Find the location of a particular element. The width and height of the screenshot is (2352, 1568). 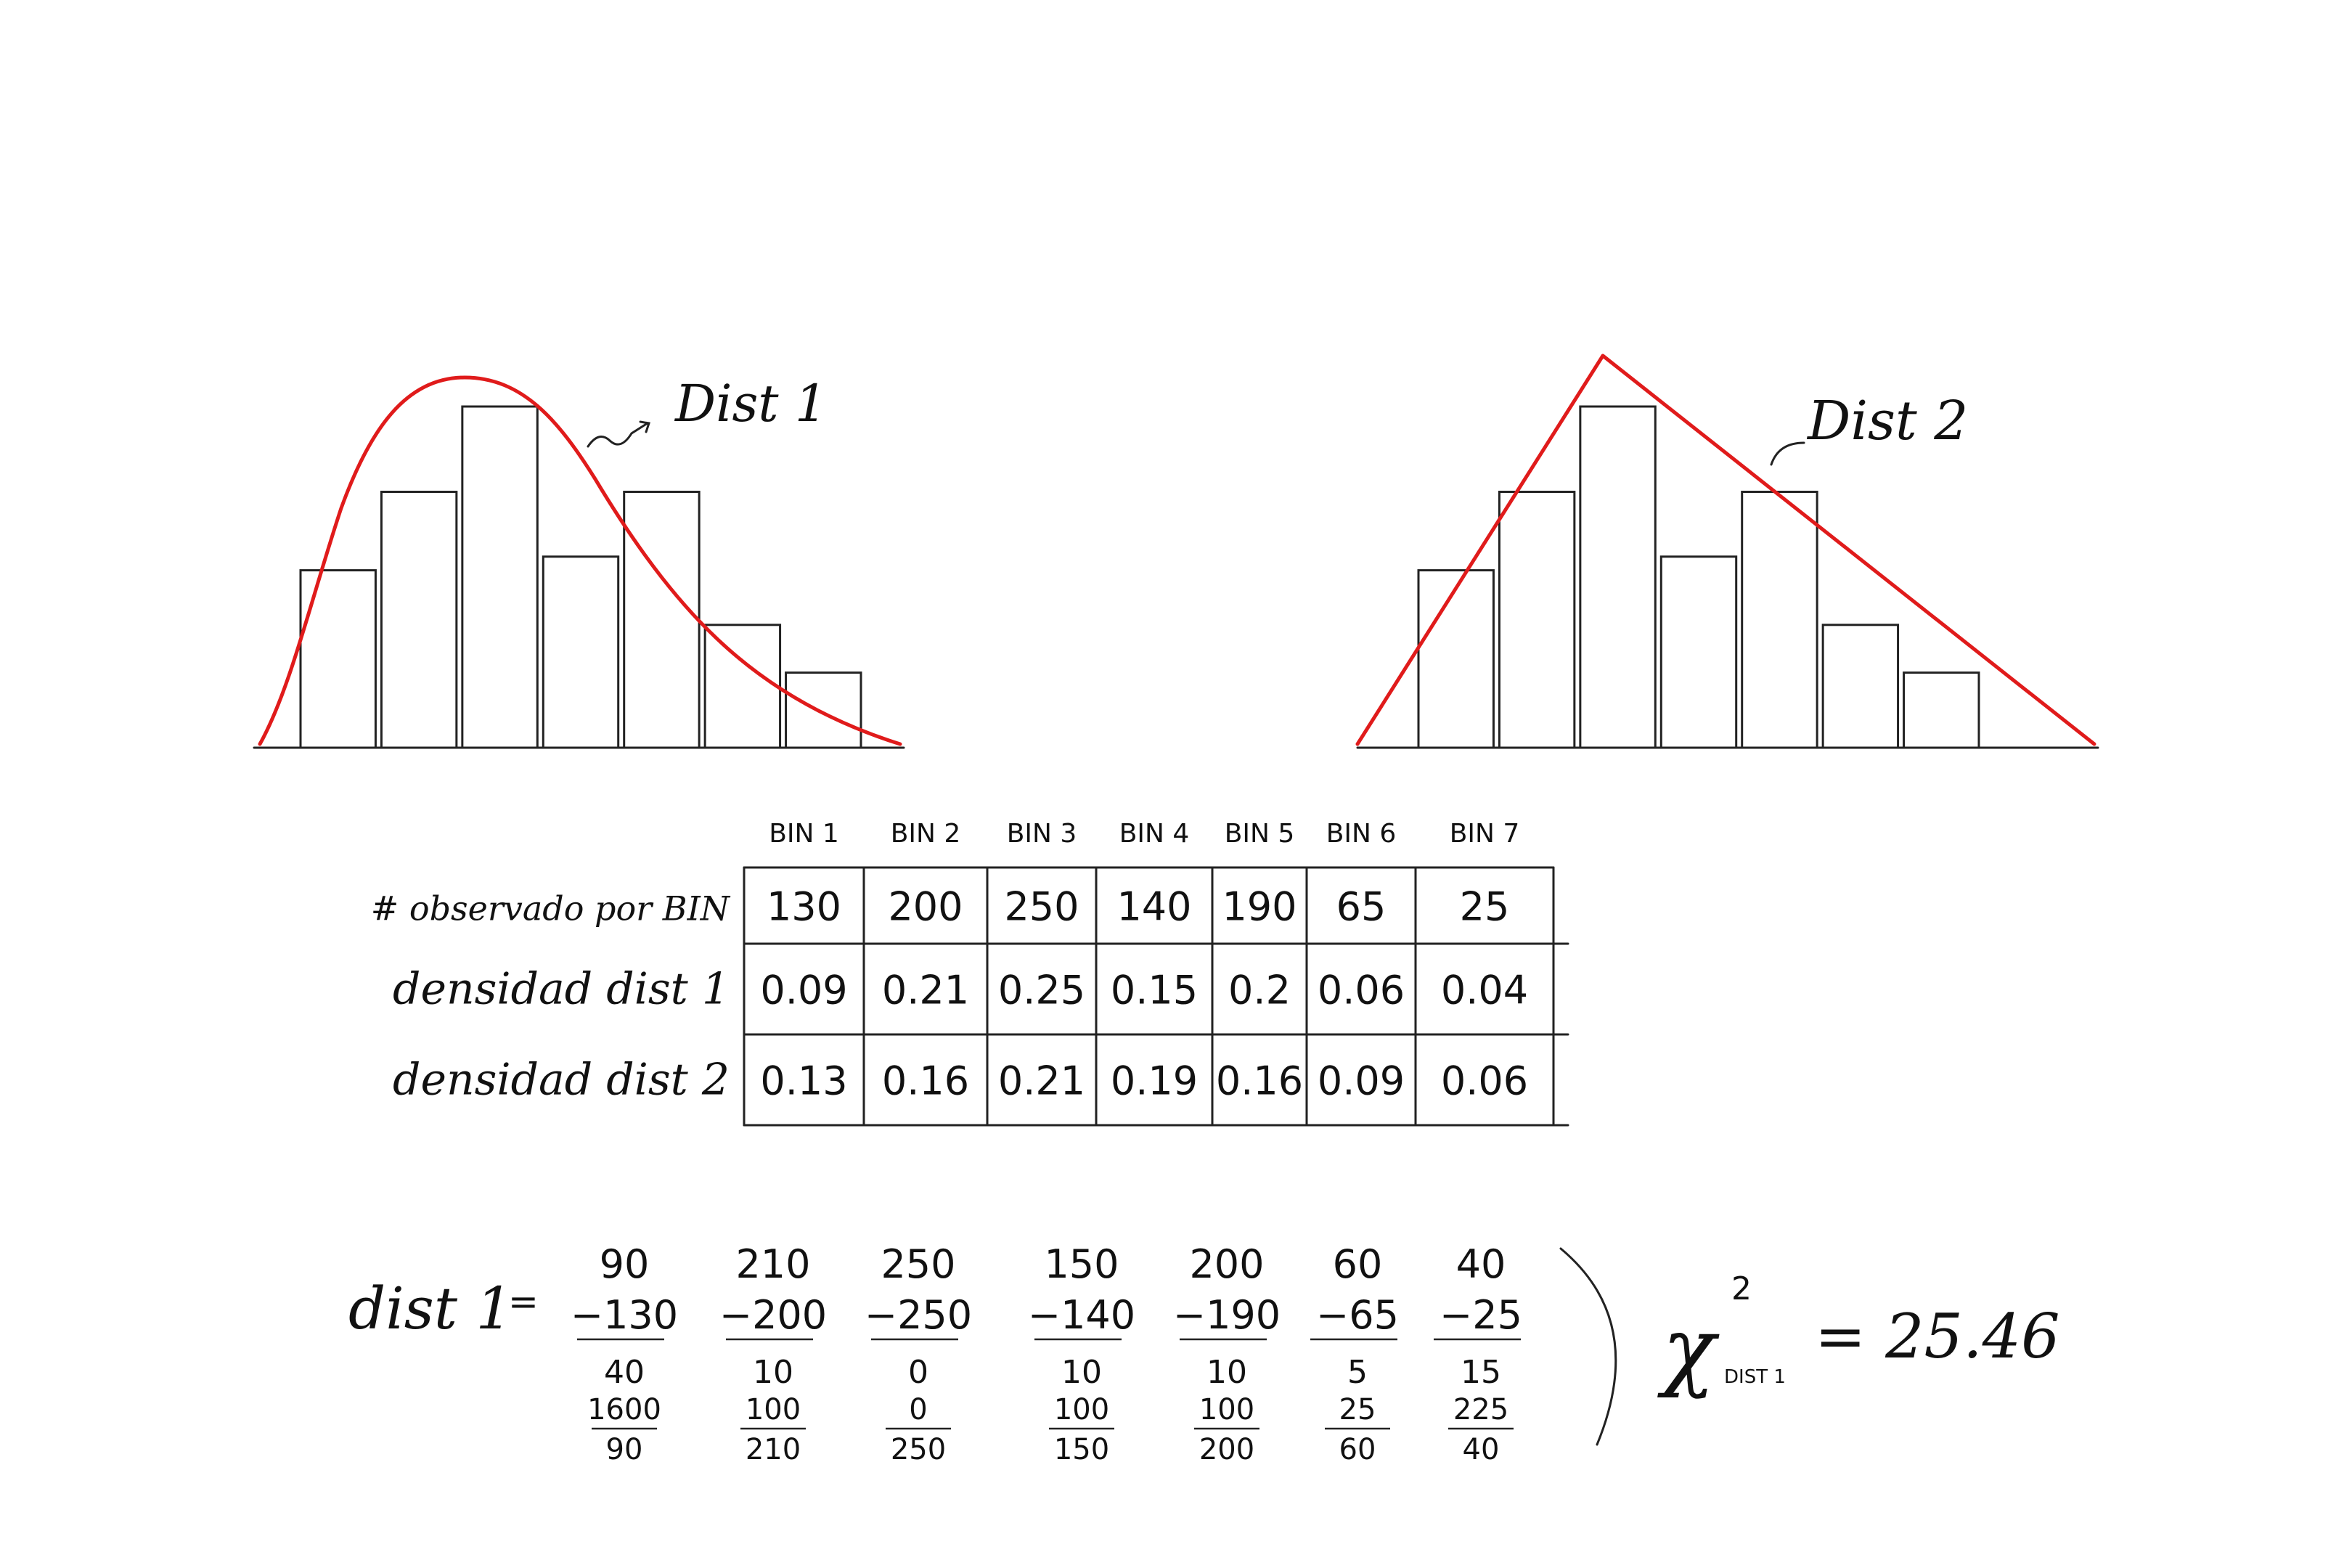

table-grid is located at coordinates (1156, 997).